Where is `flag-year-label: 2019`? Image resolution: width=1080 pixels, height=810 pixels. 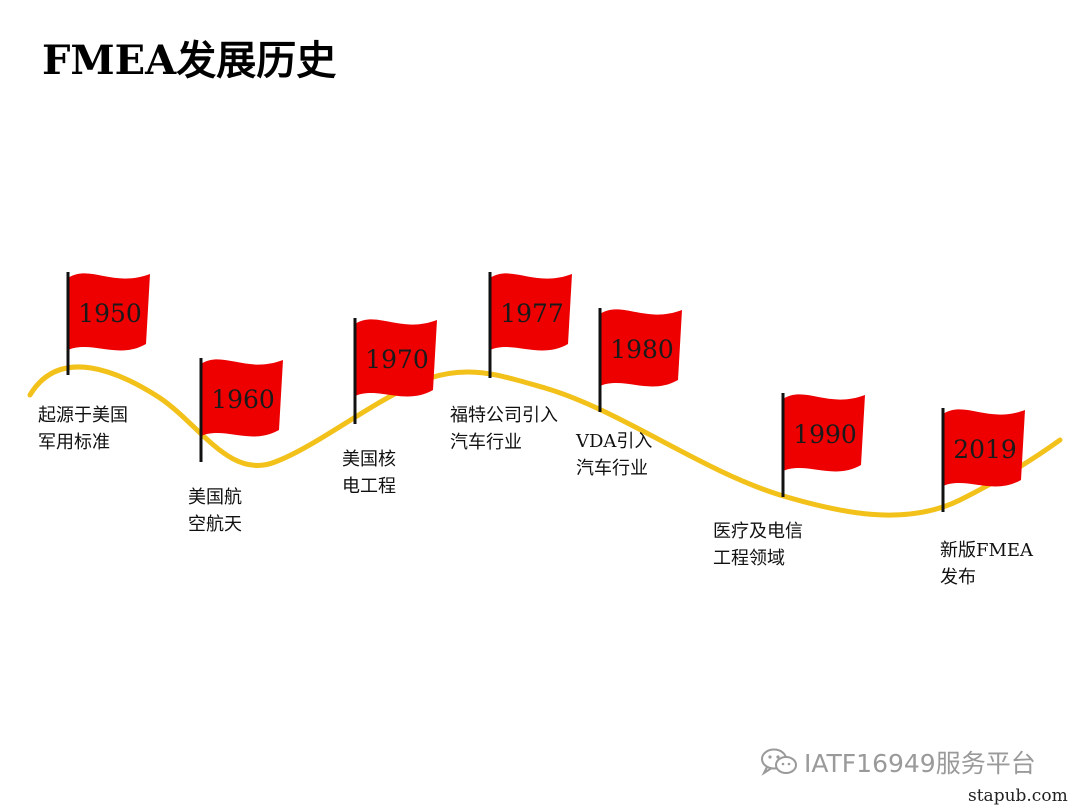
flag-year-label: 2019 is located at coordinates (985, 449).